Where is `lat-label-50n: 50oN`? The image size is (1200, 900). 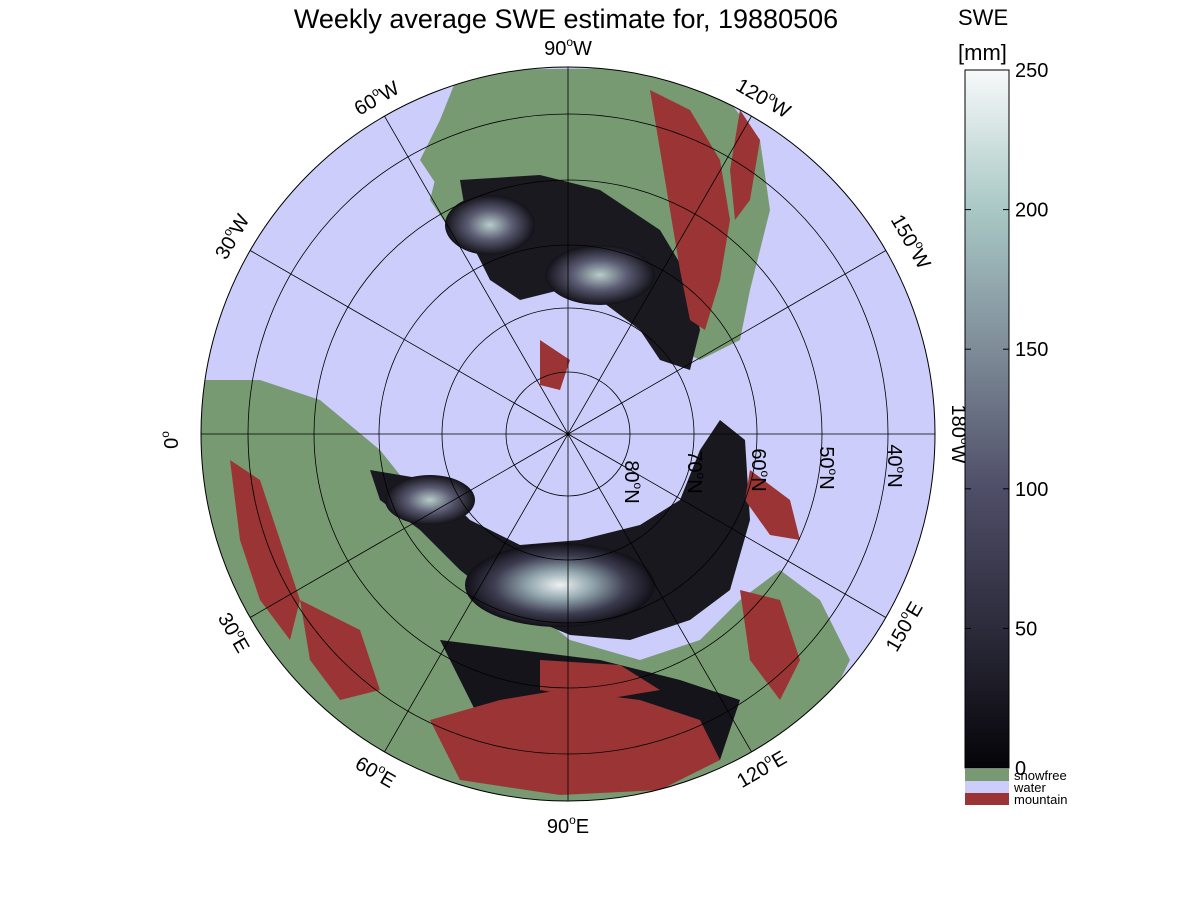 lat-label-50n: 50oN is located at coordinates (827, 467).